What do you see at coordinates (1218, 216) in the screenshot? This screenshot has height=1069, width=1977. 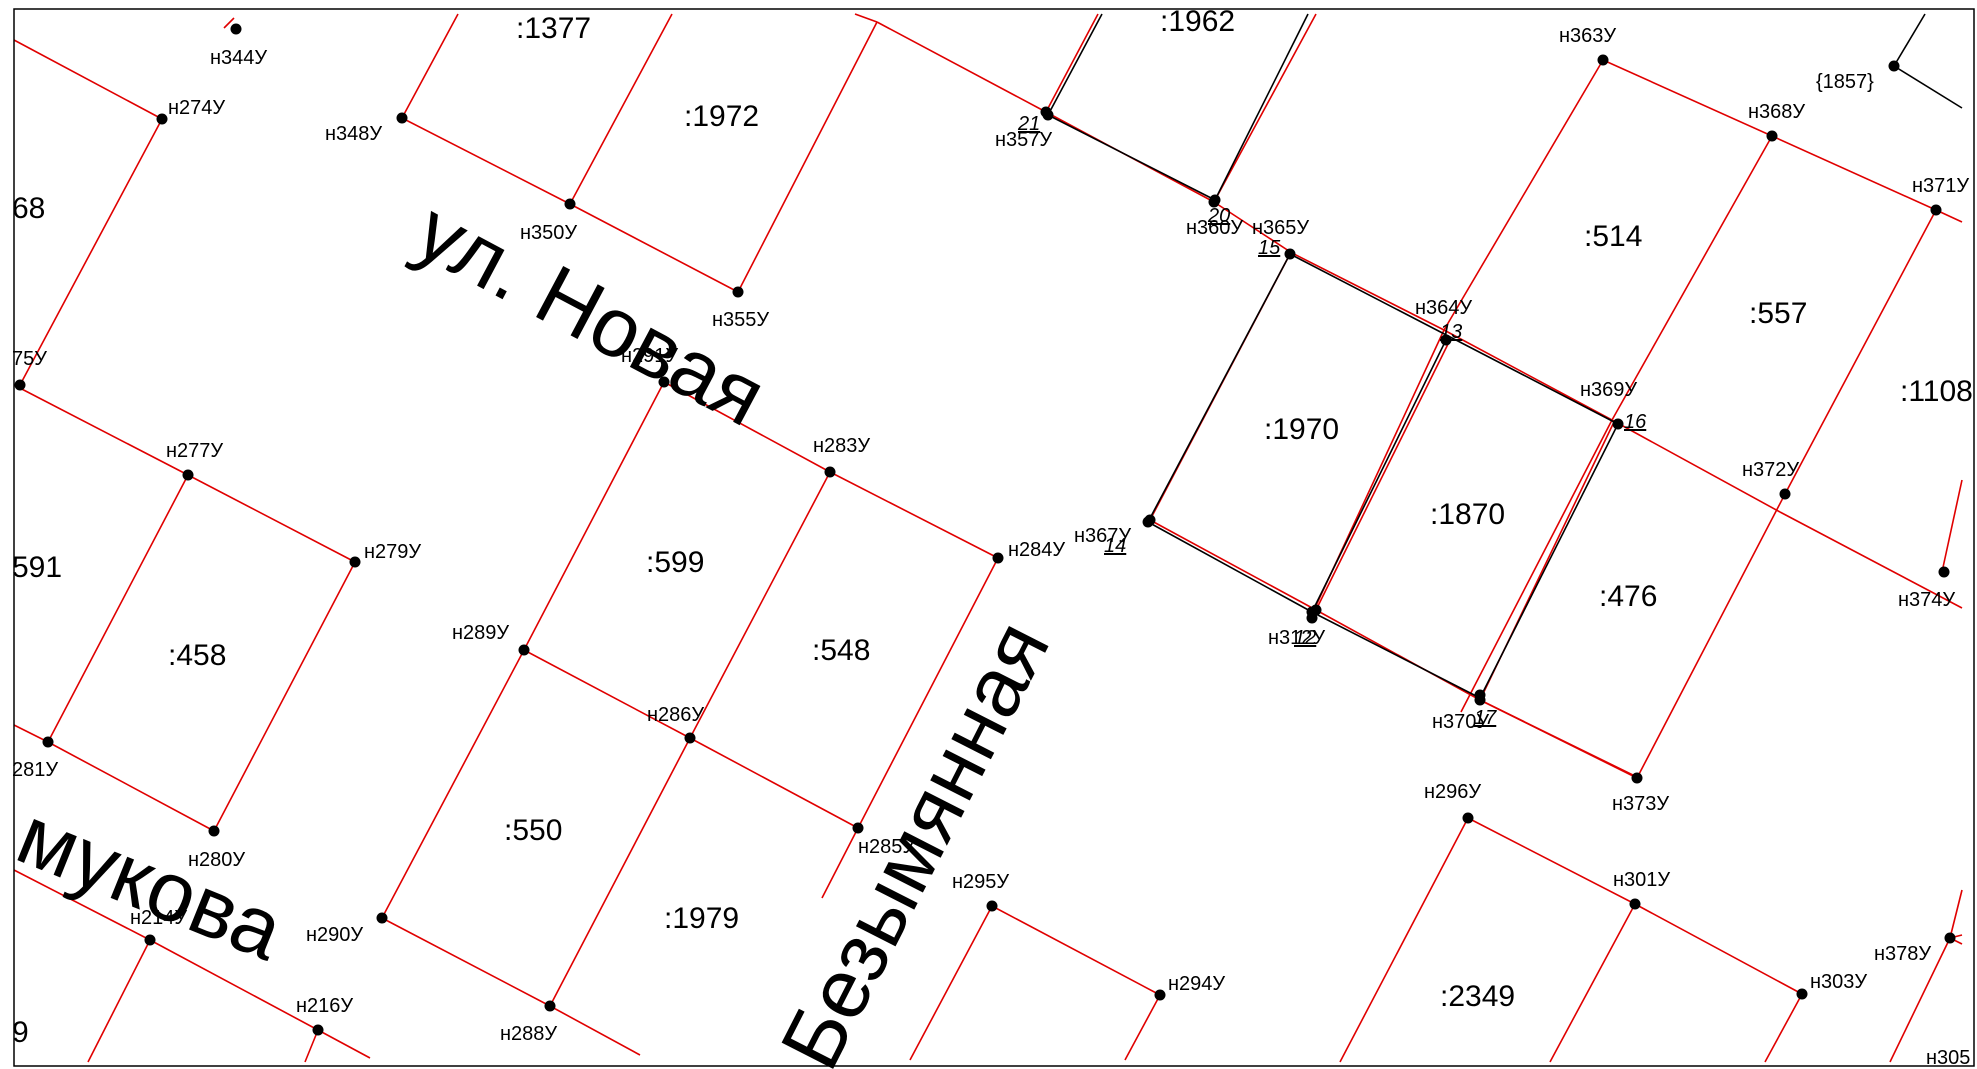 I see `point-number: 20` at bounding box center [1218, 216].